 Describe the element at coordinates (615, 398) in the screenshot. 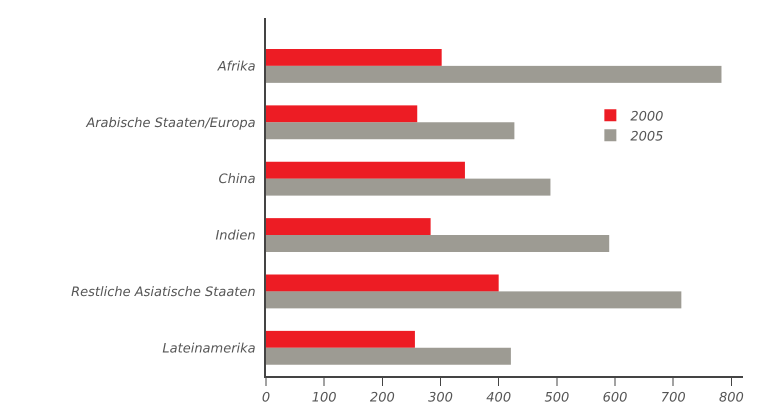

I see `x-tick-label: 600` at that location.